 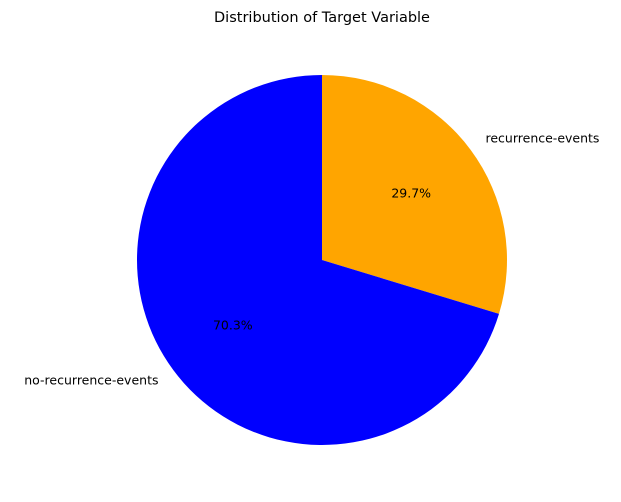 I want to click on slice-percent-no-recurrence-events: 70.3%, so click(x=233, y=325).